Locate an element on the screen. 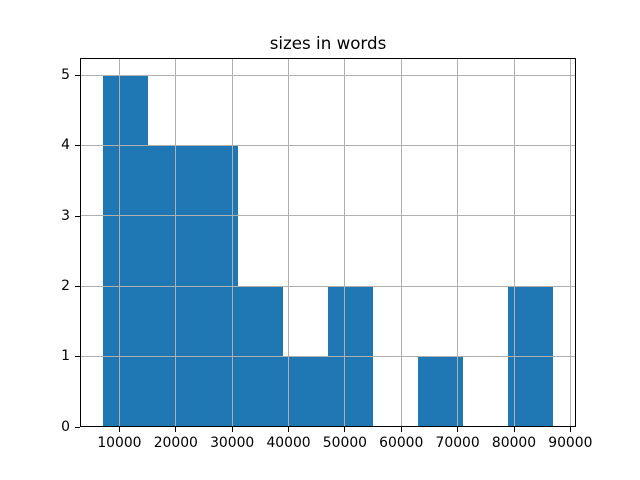 Image resolution: width=640 pixels, height=480 pixels. y-tick-label: 4 is located at coordinates (65, 145).